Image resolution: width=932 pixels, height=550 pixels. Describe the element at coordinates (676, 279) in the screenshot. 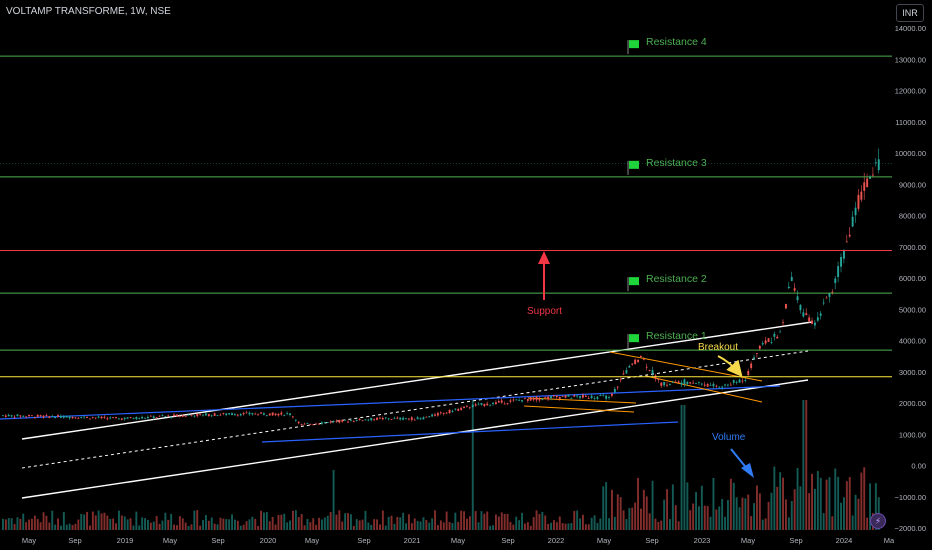

I see `level-annotation-label: Resistance 2` at that location.